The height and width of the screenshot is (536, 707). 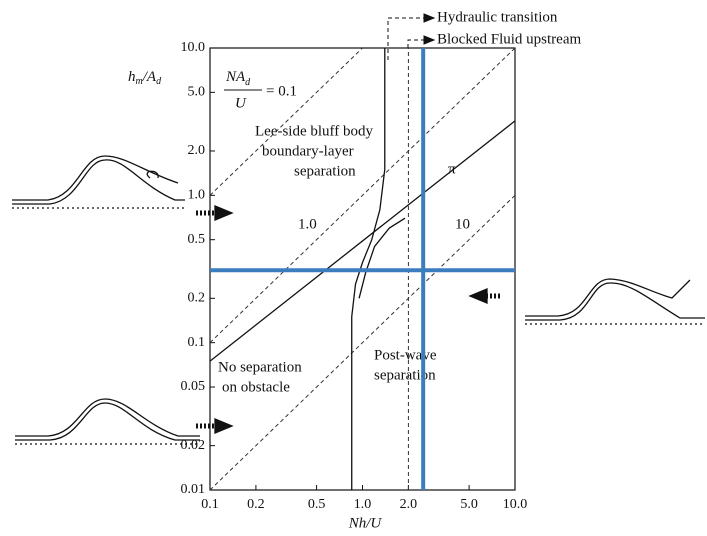 I want to click on sketch-bottom-left, so click(x=124, y=421).